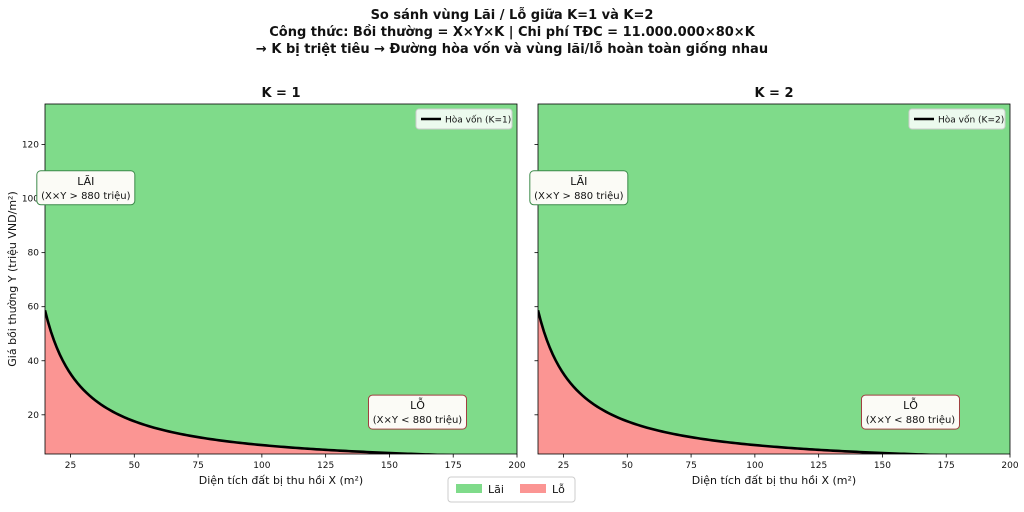  Describe the element at coordinates (563, 466) in the screenshot. I see `chart2-xtick-label: 25` at that location.